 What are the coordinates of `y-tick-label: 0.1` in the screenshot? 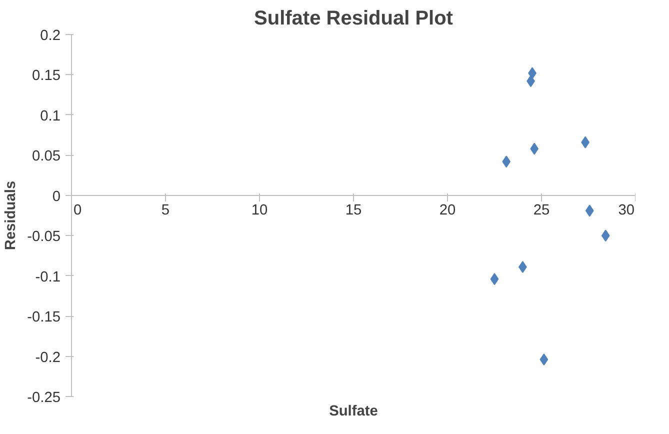 It's located at (50, 116).